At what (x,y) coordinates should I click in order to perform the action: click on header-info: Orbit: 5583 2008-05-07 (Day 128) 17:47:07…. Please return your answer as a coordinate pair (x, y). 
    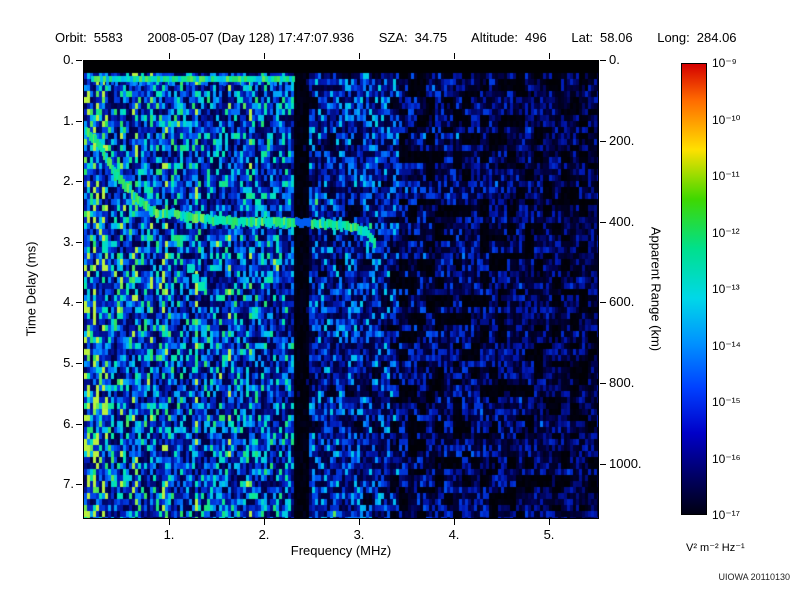
    Looking at the image, I should click on (406, 37).